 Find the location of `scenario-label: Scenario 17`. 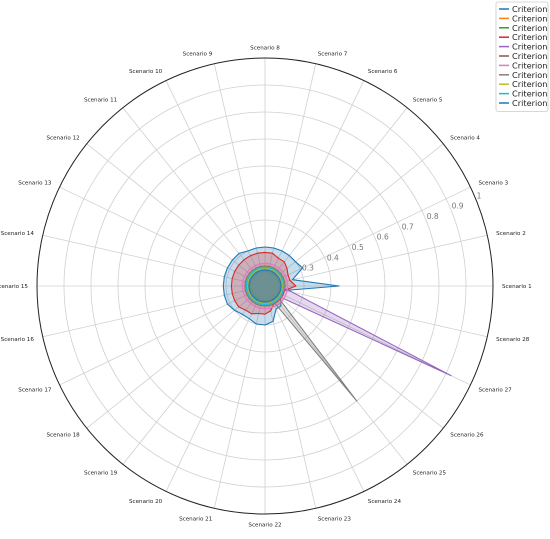

scenario-label: Scenario 17 is located at coordinates (35, 391).